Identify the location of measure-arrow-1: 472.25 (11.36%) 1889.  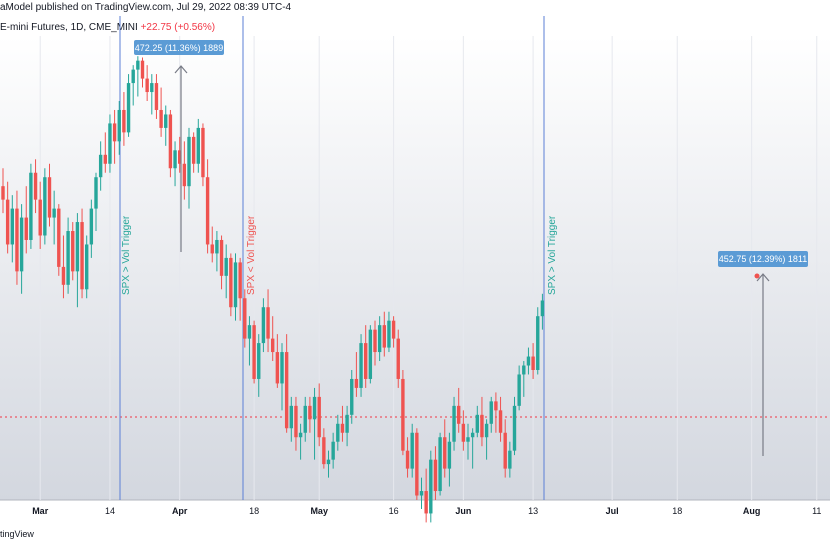
(179, 146).